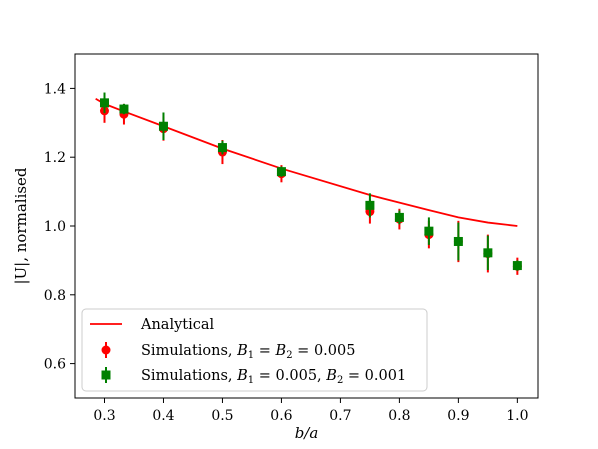  Describe the element at coordinates (106, 350) in the screenshot. I see `legend-circle-swatch` at that location.